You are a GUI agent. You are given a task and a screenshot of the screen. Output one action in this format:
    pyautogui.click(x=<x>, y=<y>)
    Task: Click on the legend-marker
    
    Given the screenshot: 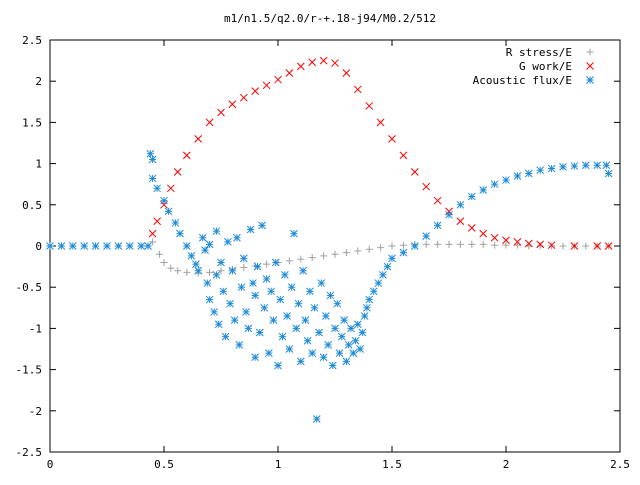 What is the action you would take?
    pyautogui.click(x=590, y=66)
    